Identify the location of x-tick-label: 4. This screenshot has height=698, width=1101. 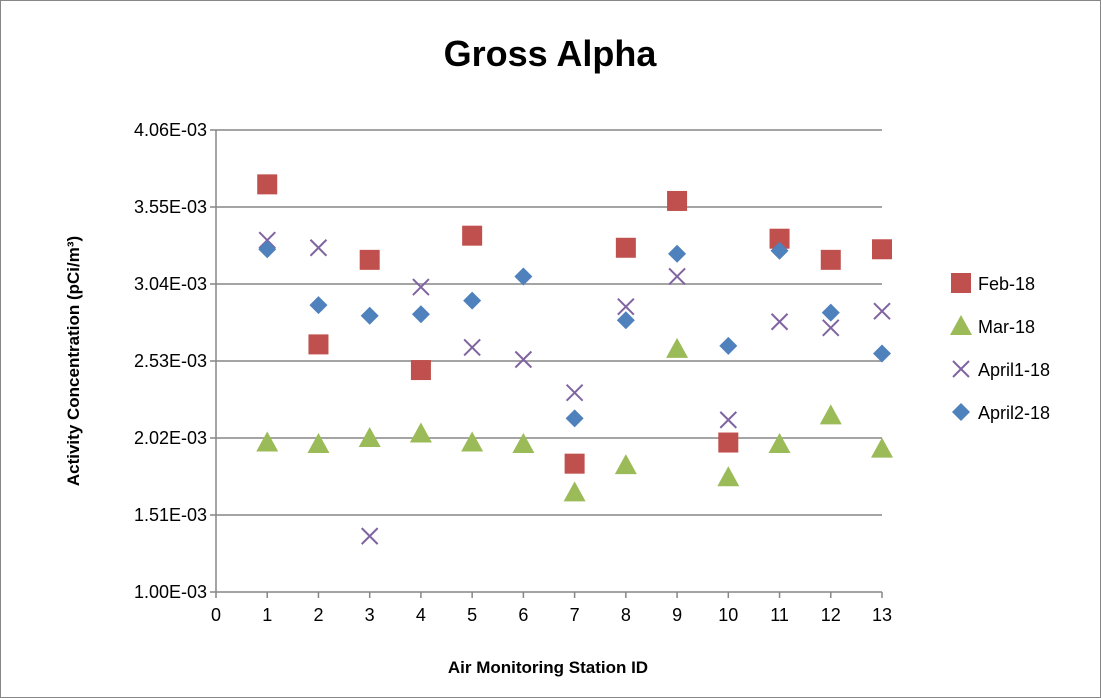
(421, 615).